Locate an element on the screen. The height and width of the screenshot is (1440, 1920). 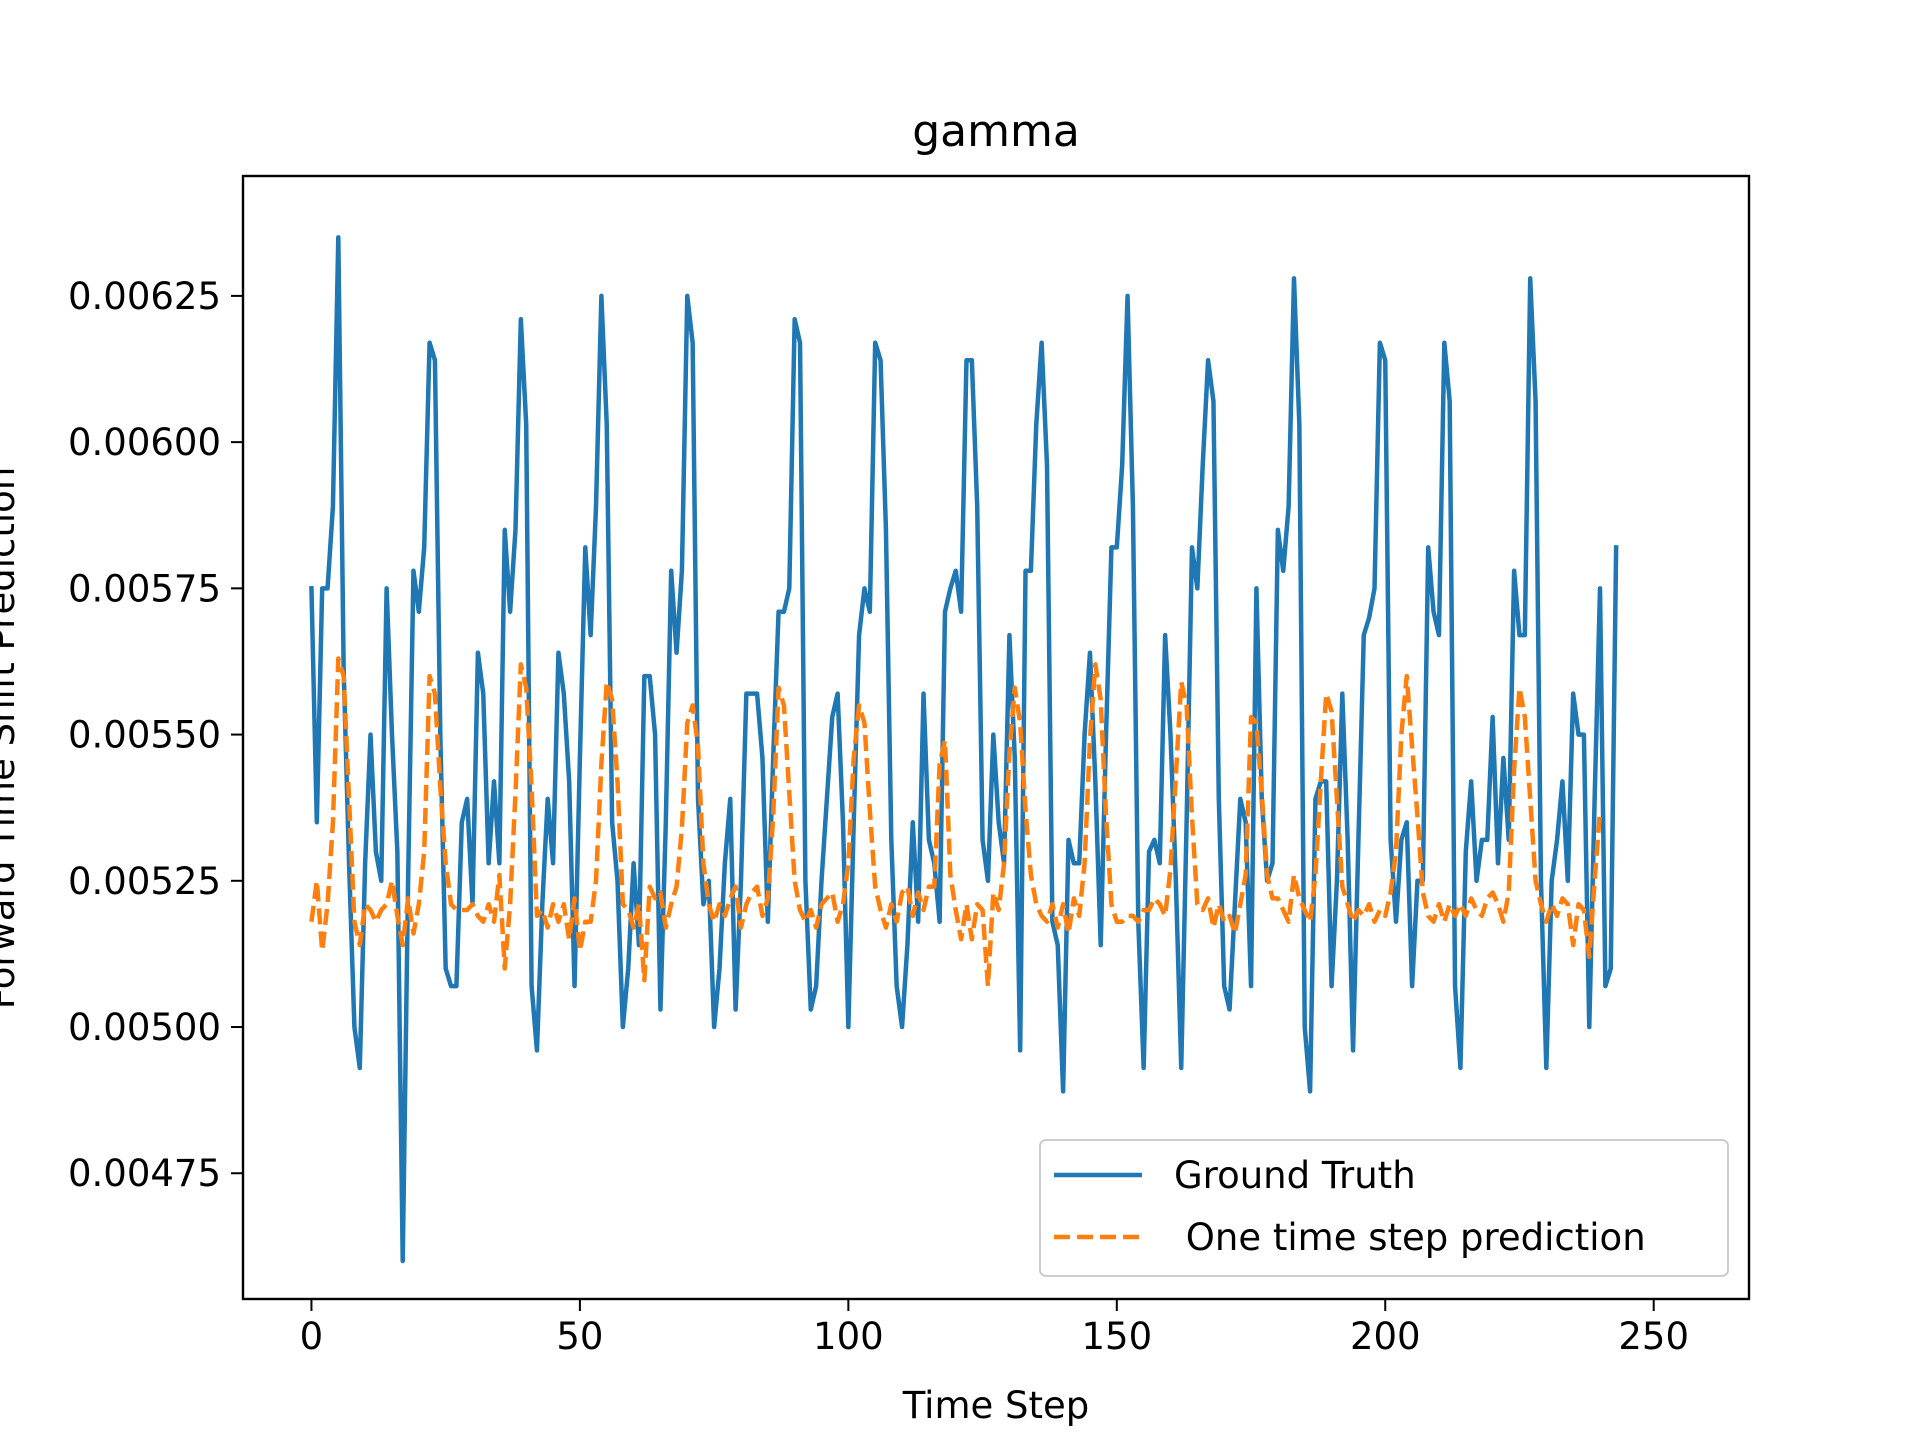
y-axis-label: Forward Time Shift Prediction is located at coordinates (11, 738).